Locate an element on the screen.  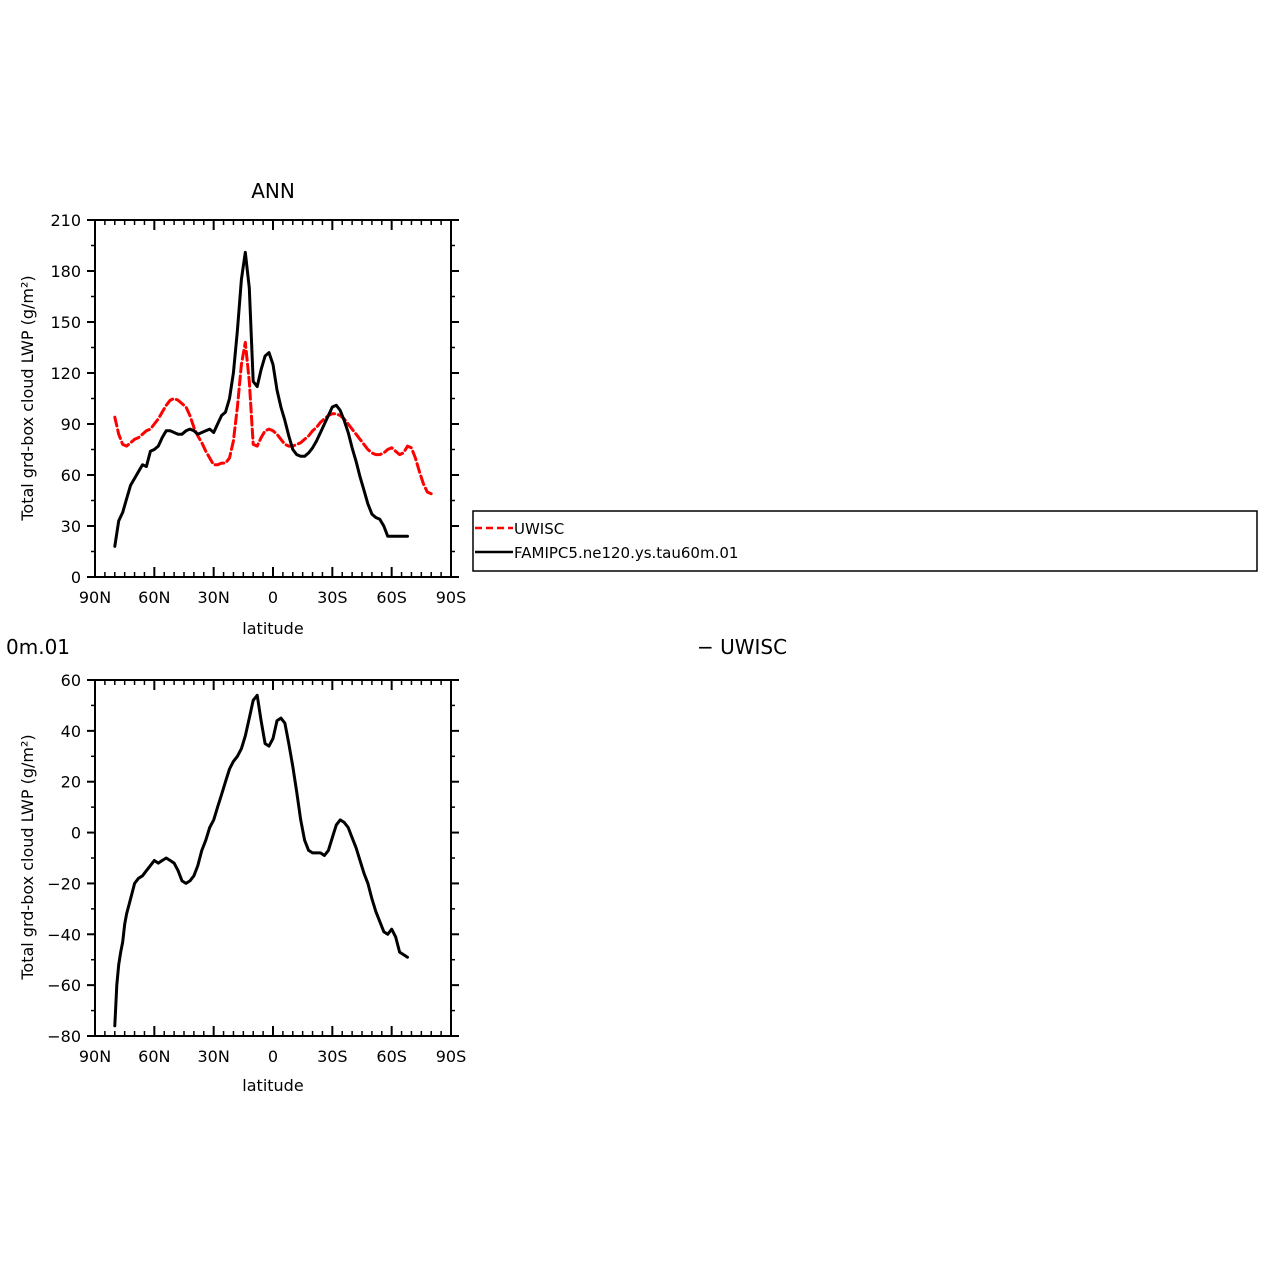
panel1-ticks is located at coordinates (273, 398).